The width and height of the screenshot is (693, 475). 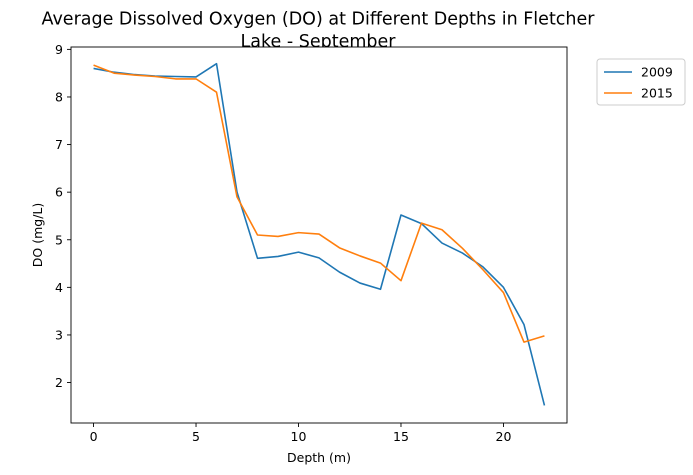 I want to click on y-tick-label: 2, so click(x=59, y=382).